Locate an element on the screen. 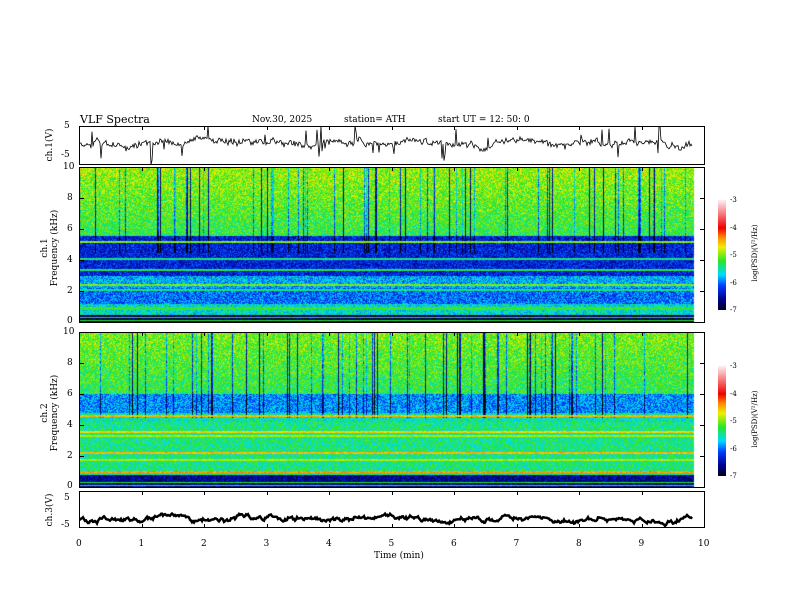  x-tick-label: 9 is located at coordinates (641, 544).